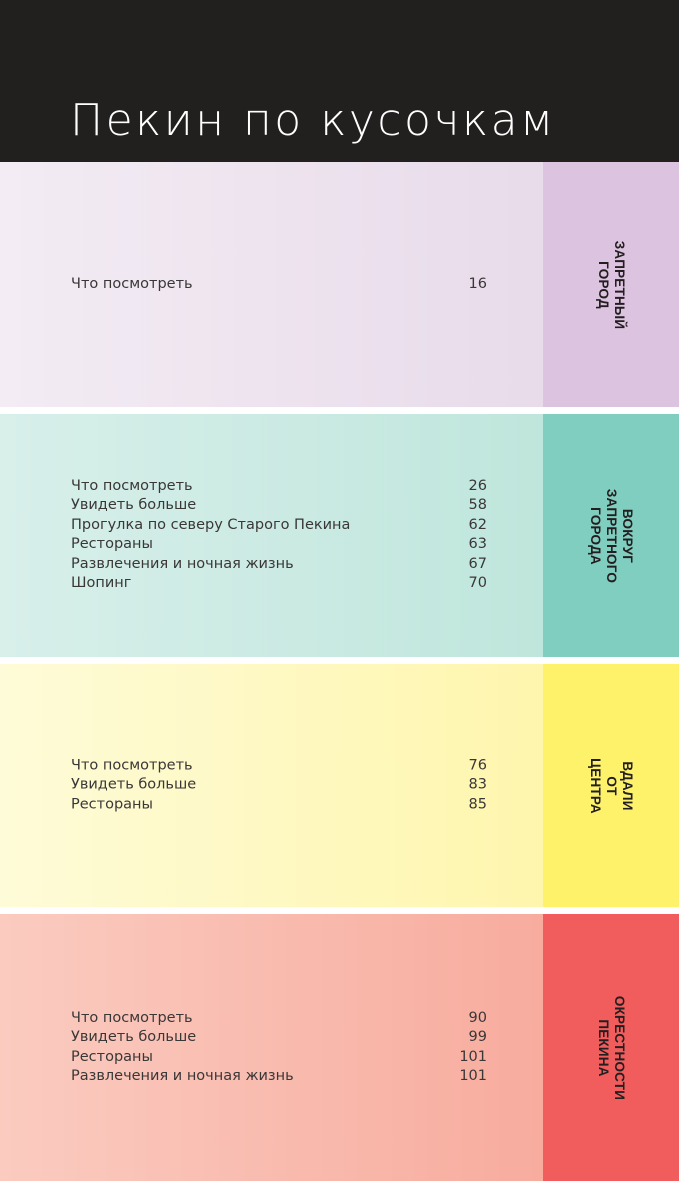 The image size is (679, 1181). I want to click on toc-entry-page: 90, so click(477, 1017).